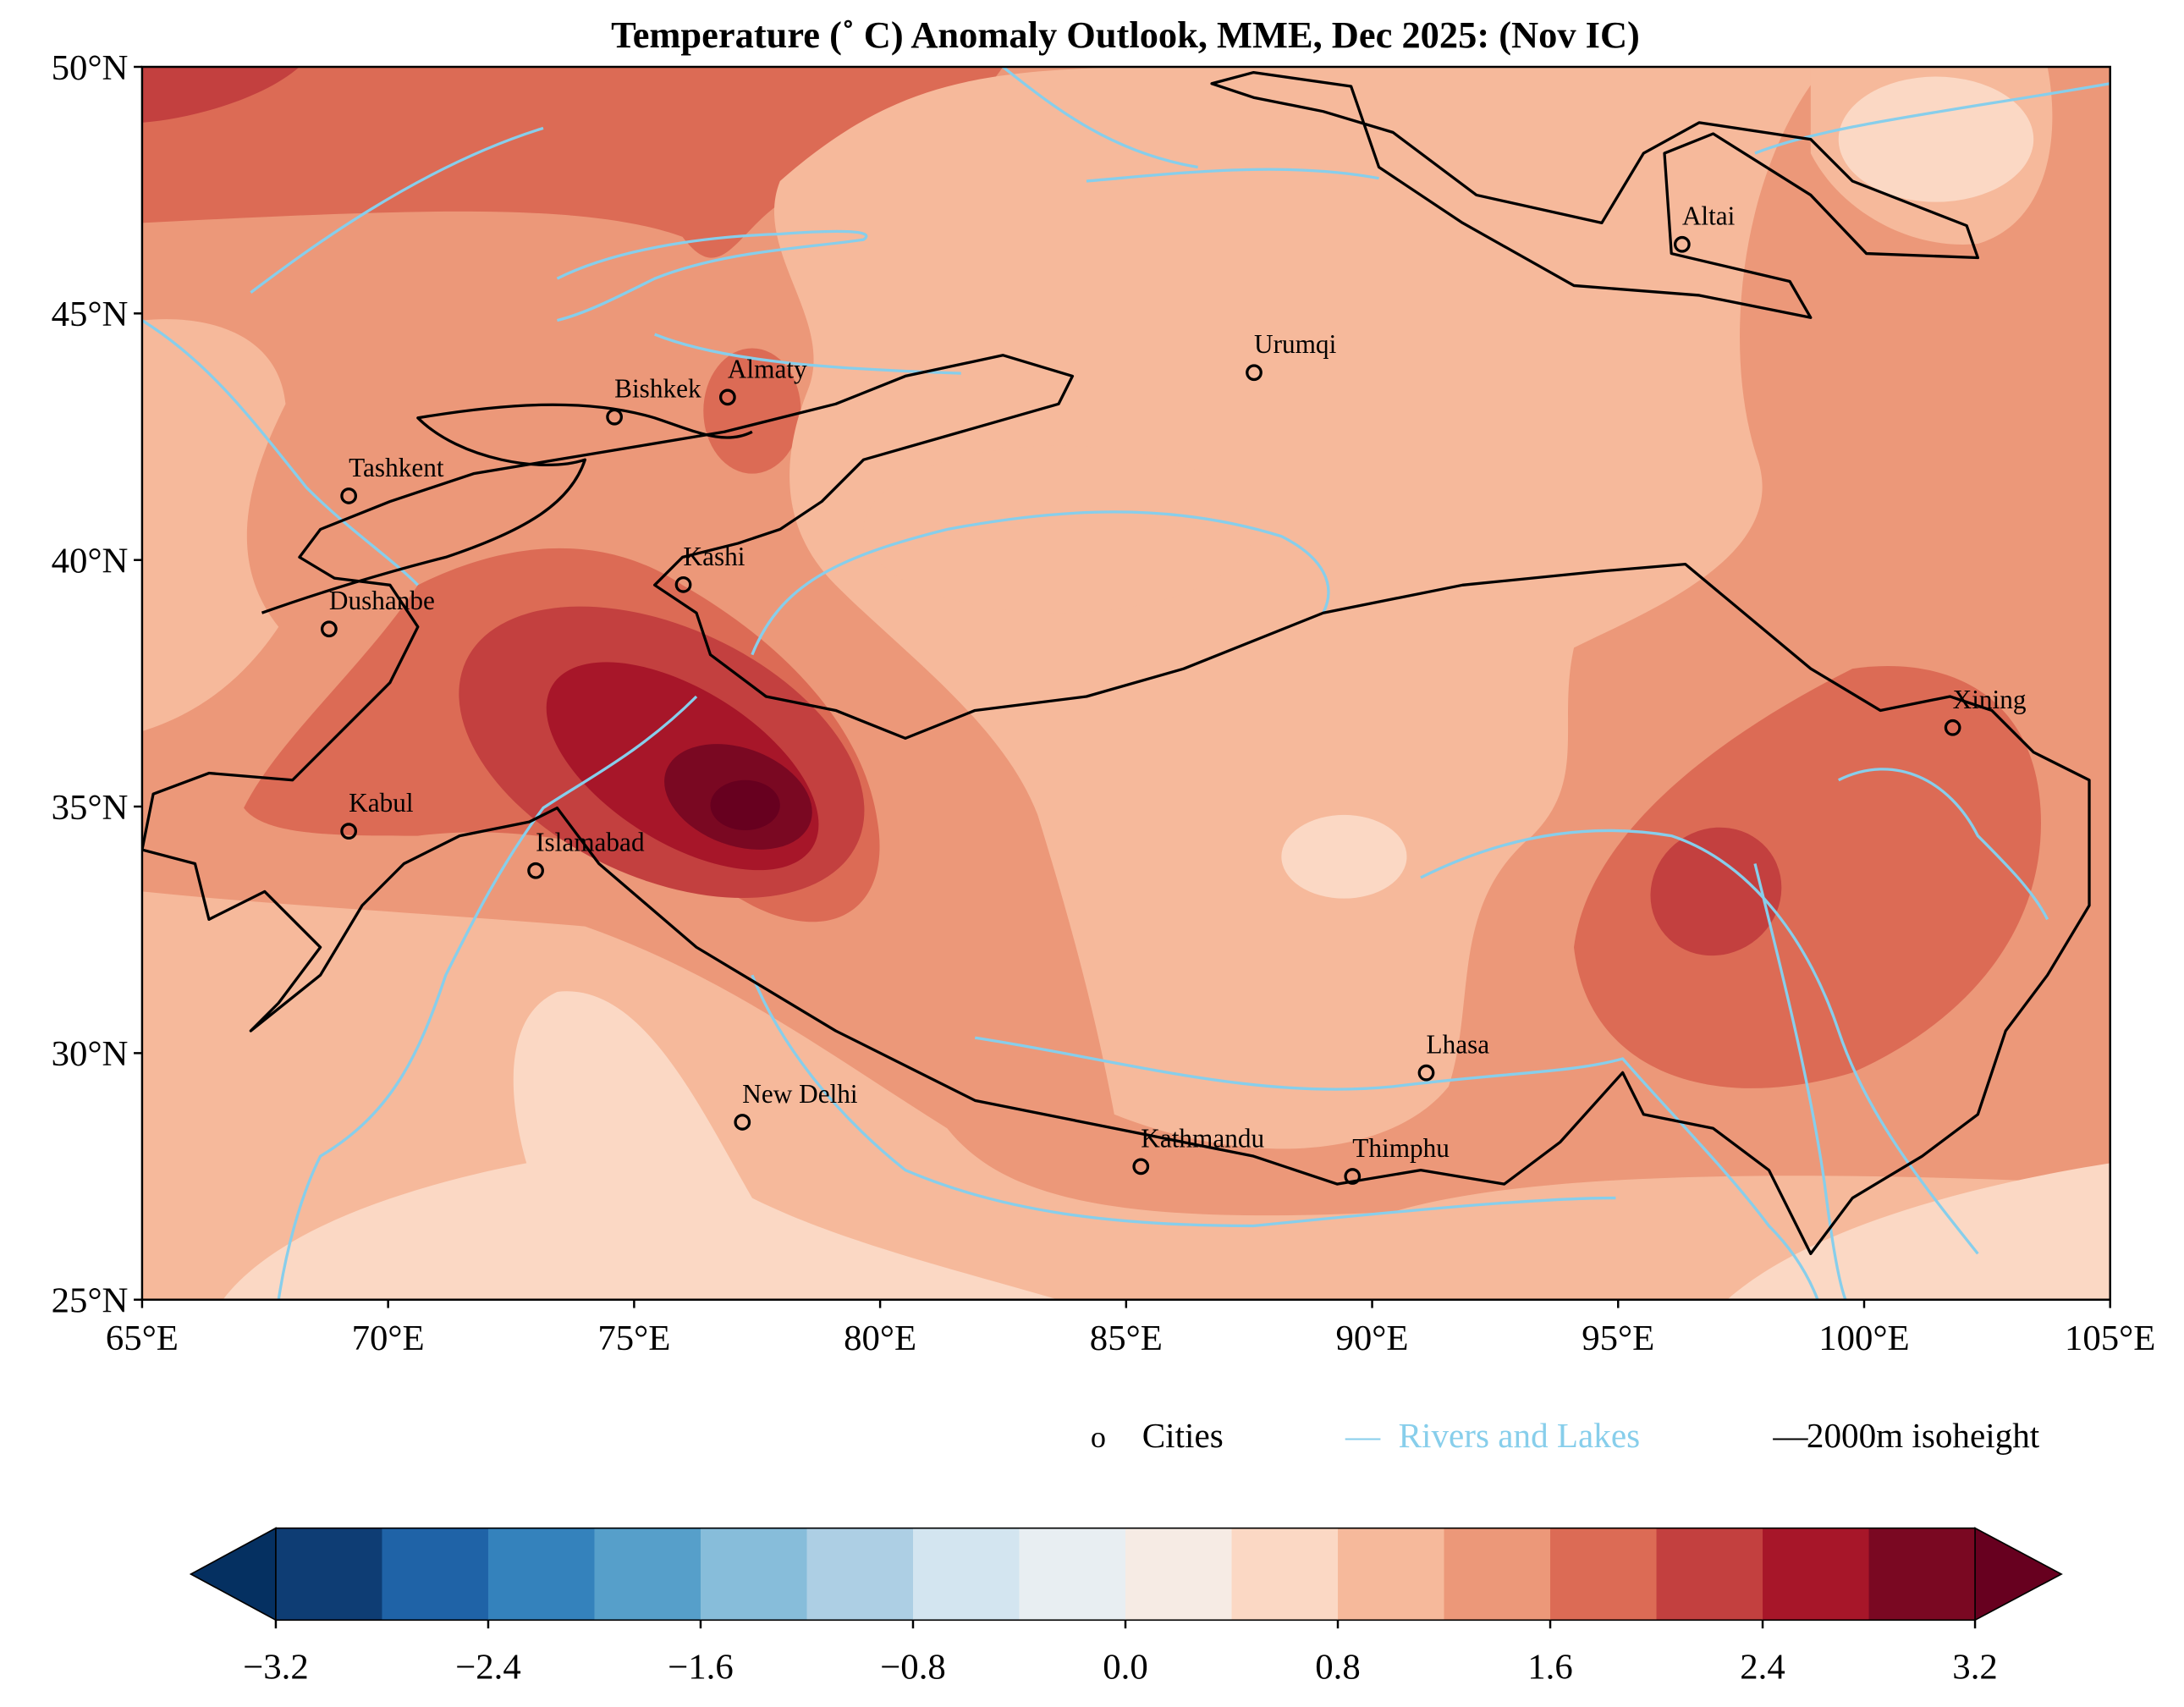  I want to click on colorbar-tick-label: −2.4, so click(488, 1667).